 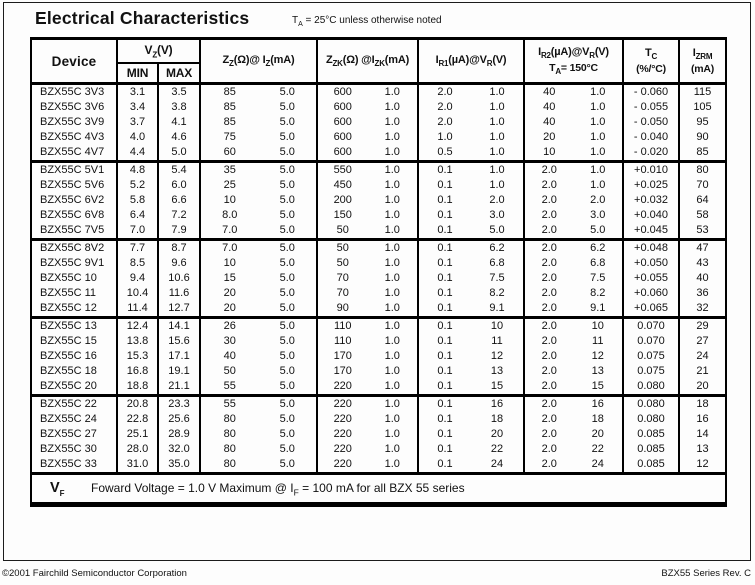 What do you see at coordinates (259, 169) in the screenshot?
I see `zz-iz-cell: 35 5.0` at bounding box center [259, 169].